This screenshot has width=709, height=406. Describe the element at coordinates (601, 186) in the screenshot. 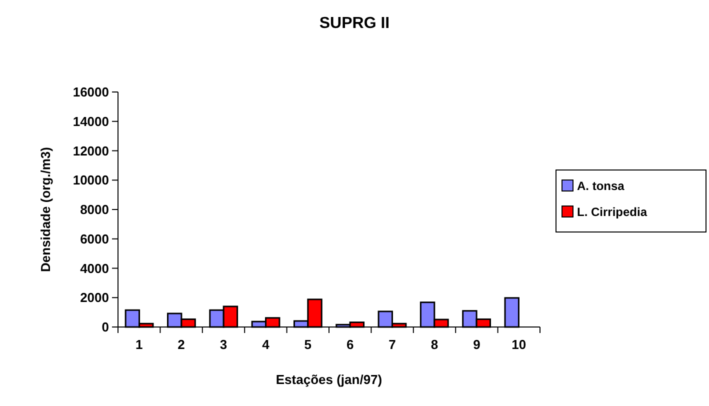

I see `legend-label: A. tonsa` at that location.